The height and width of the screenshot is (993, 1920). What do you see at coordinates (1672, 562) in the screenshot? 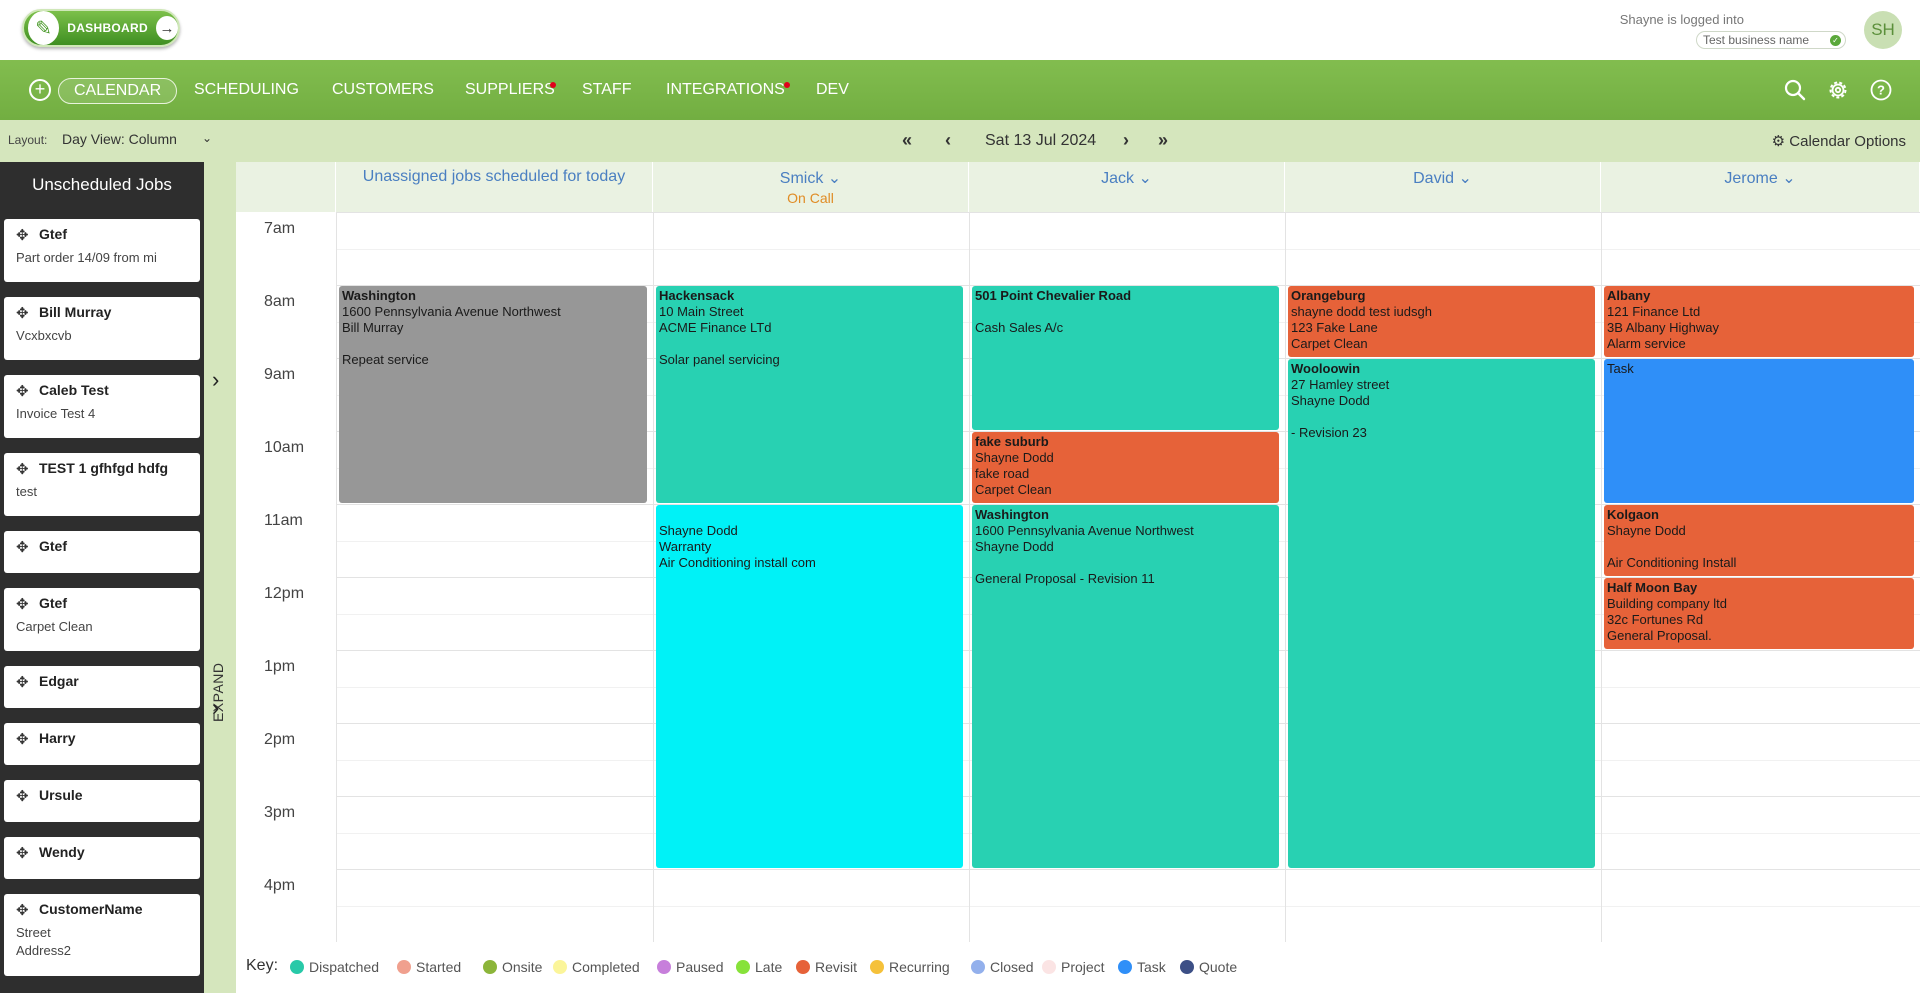
I see `job-line: Air Conditioning Install` at bounding box center [1672, 562].